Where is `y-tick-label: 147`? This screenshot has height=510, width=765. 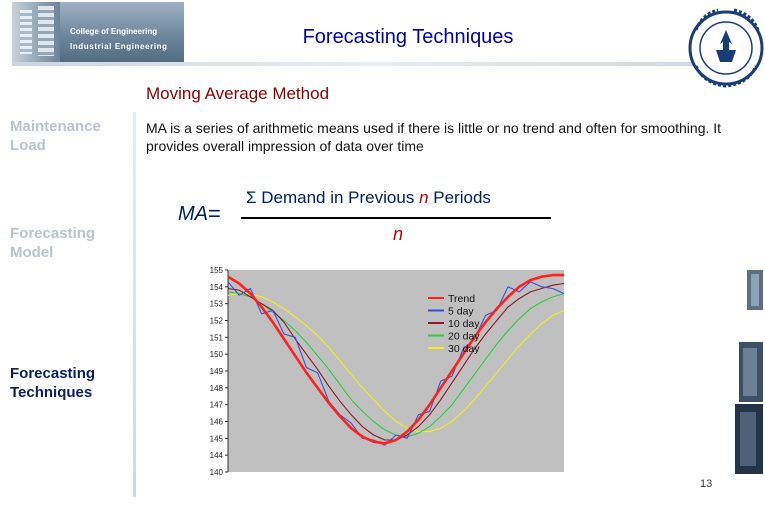 y-tick-label: 147 is located at coordinates (217, 405).